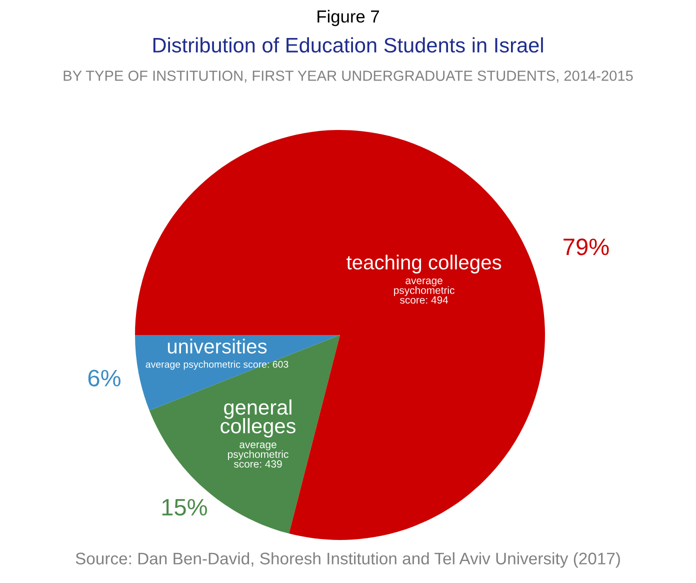 This screenshot has width=696, height=583. Describe the element at coordinates (258, 418) in the screenshot. I see `slice-label: general colleges` at that location.